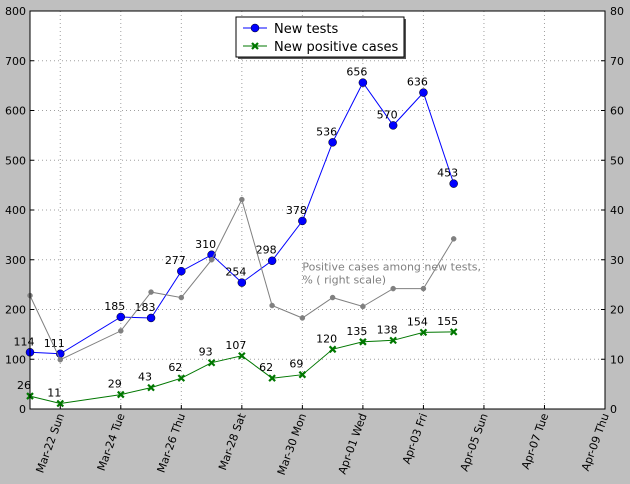  Describe the element at coordinates (111, 441) in the screenshot. I see `x-tick-label: Mar-24 Tue` at that location.